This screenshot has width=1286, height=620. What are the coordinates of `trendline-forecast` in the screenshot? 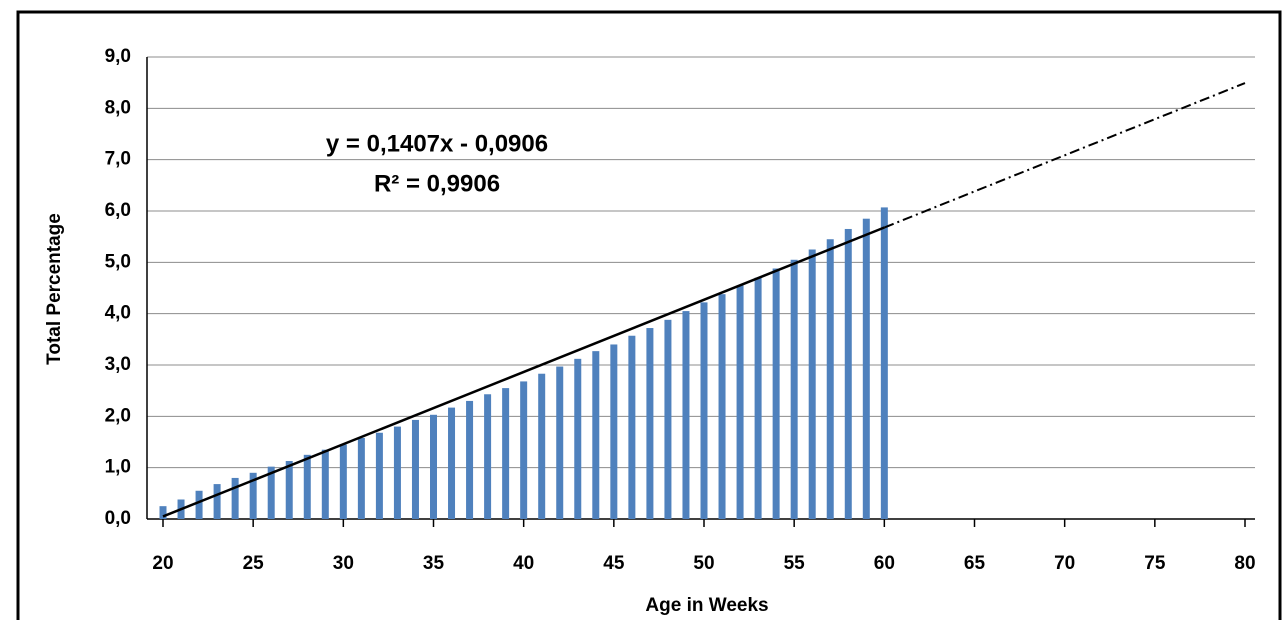 It's located at (1064, 155).